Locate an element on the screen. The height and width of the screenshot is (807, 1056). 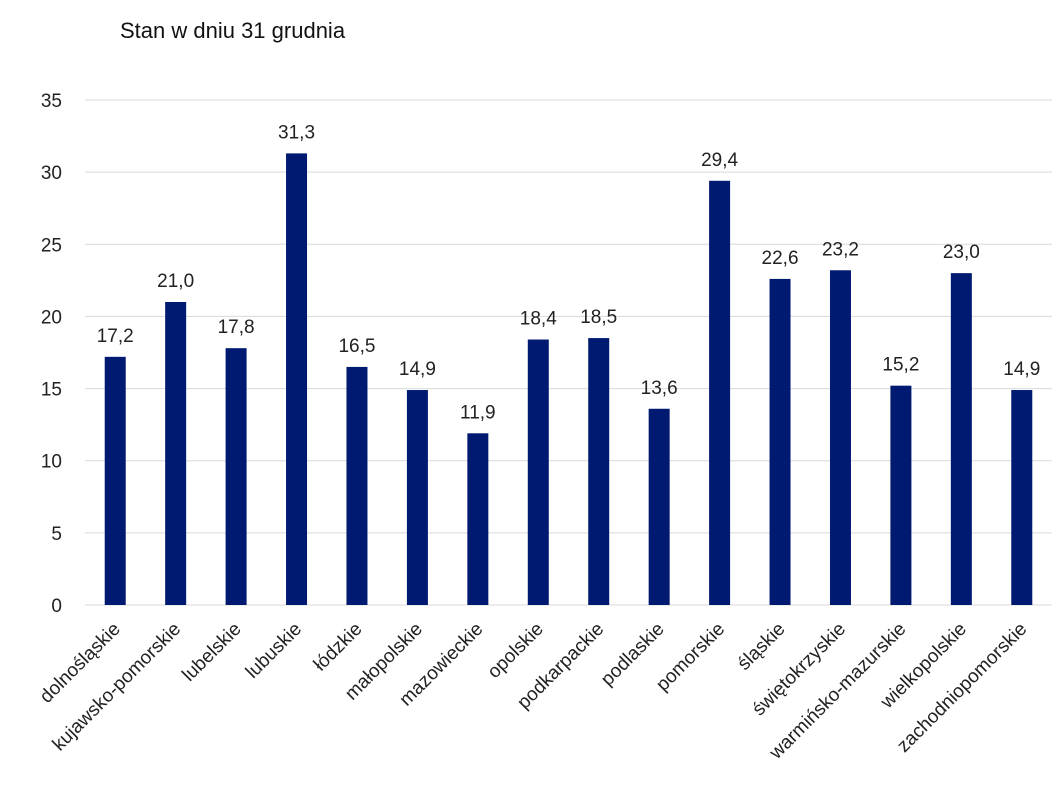
data-label: 23,0 is located at coordinates (961, 252).